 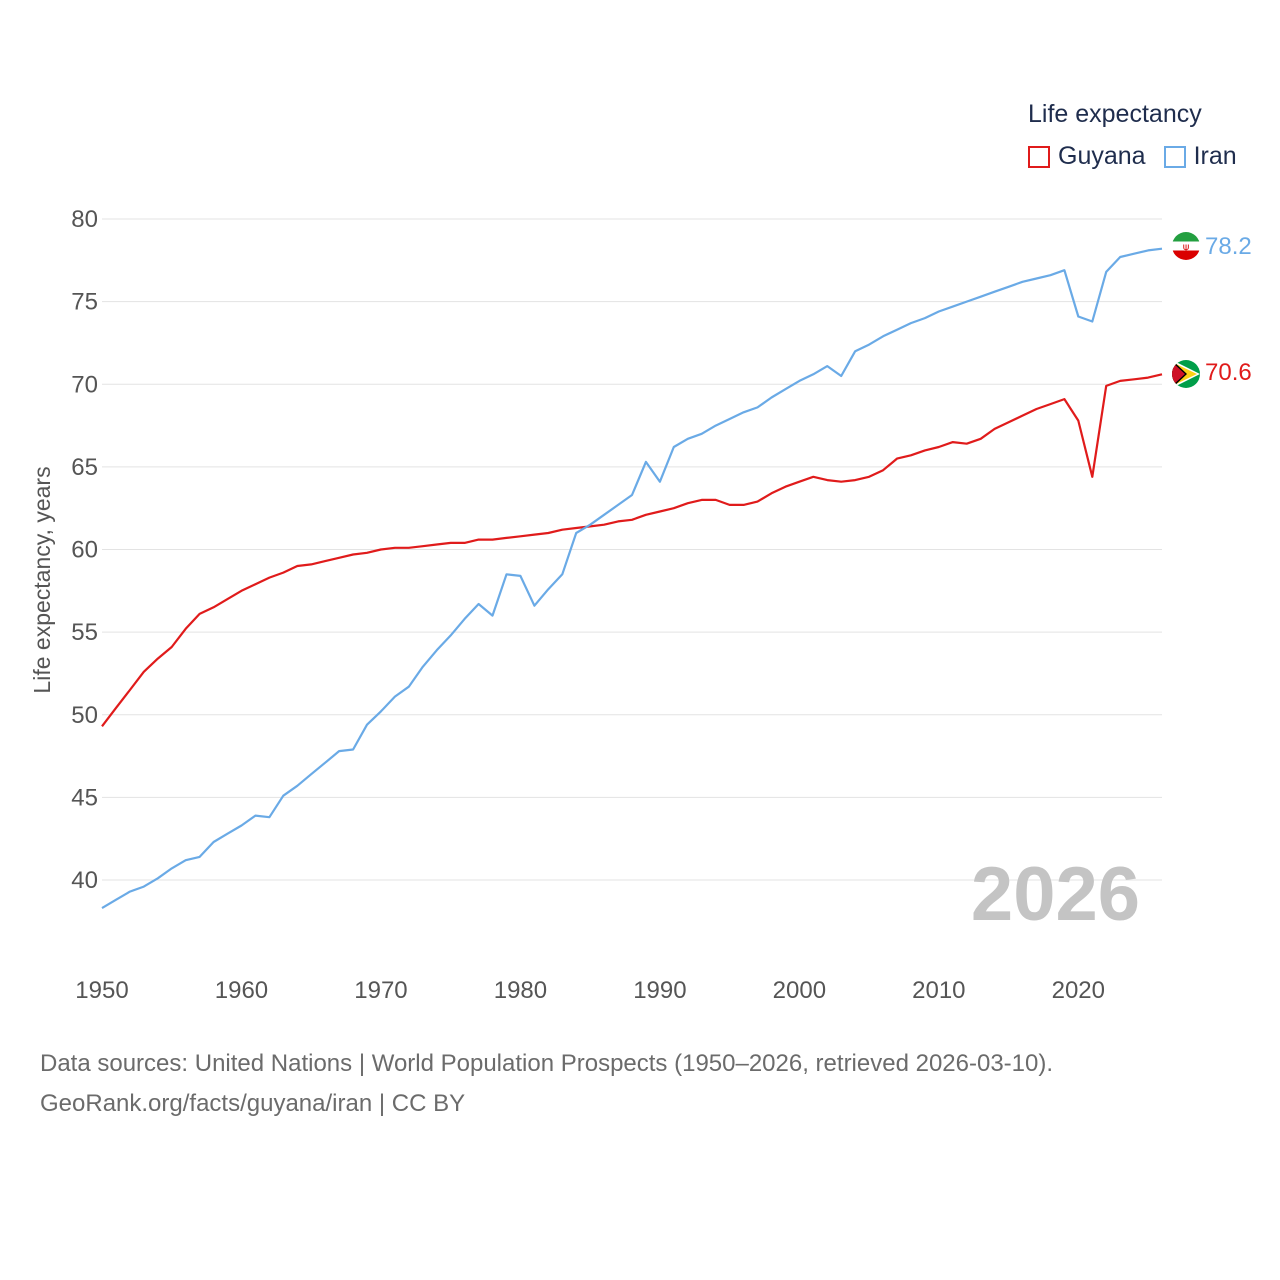 What do you see at coordinates (1102, 156) in the screenshot?
I see `legend-label-guyana: Guyana` at bounding box center [1102, 156].